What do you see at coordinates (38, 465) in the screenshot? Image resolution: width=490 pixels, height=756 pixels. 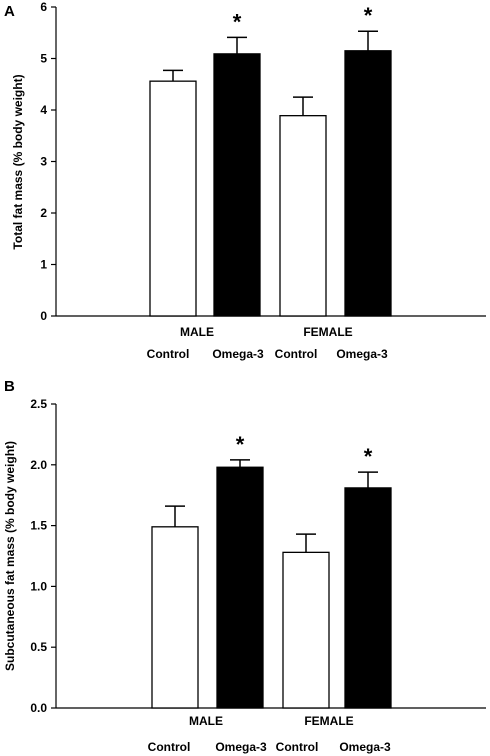 I see `y-tick-label: 2.0` at bounding box center [38, 465].